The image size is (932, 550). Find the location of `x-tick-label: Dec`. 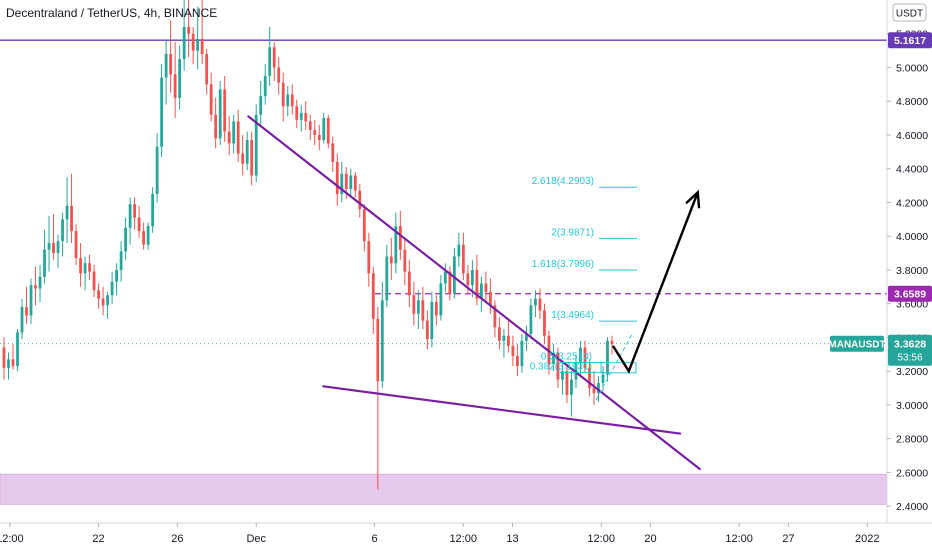

x-tick-label: Dec is located at coordinates (256, 539).